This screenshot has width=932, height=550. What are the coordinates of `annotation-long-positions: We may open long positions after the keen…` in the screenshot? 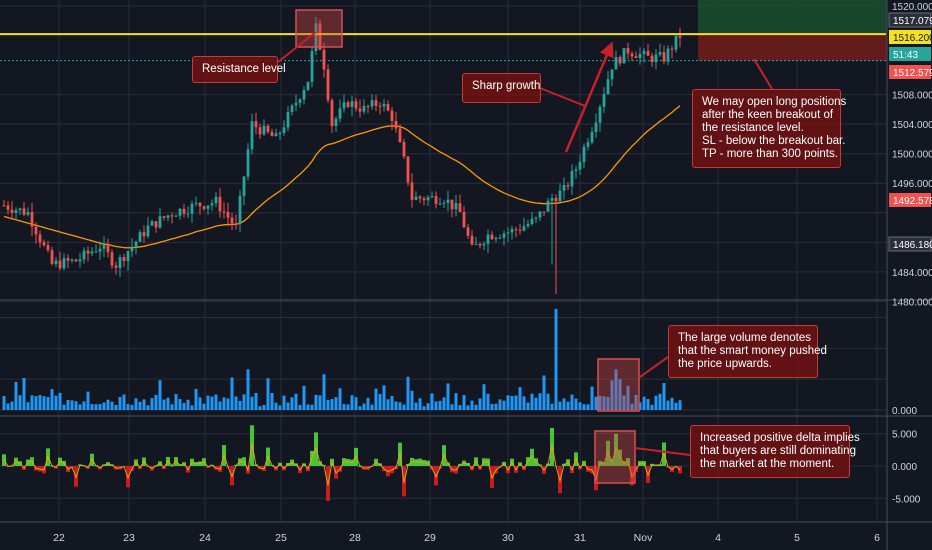 It's located at (769, 128).